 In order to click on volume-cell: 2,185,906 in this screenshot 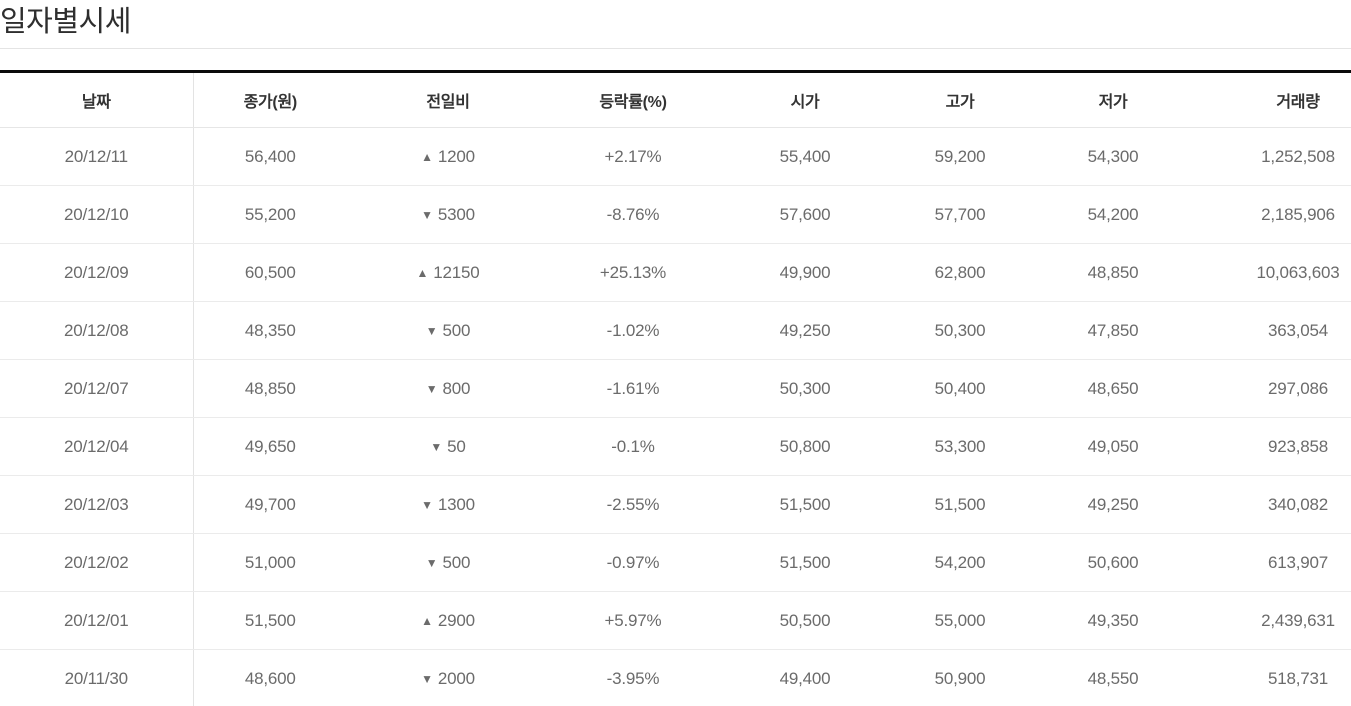, I will do `click(1275, 214)`.